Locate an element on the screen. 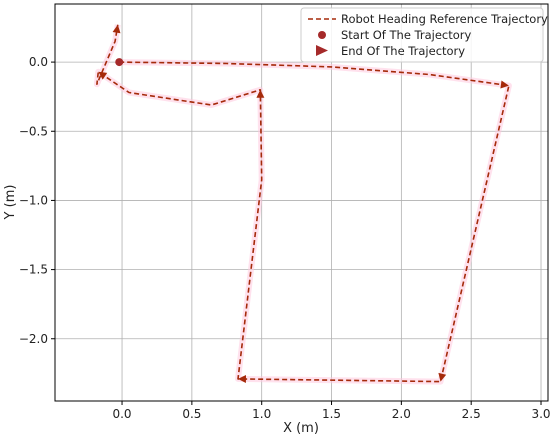 This screenshot has width=550, height=437. y-tick-label: −1.5 is located at coordinates (33, 270).